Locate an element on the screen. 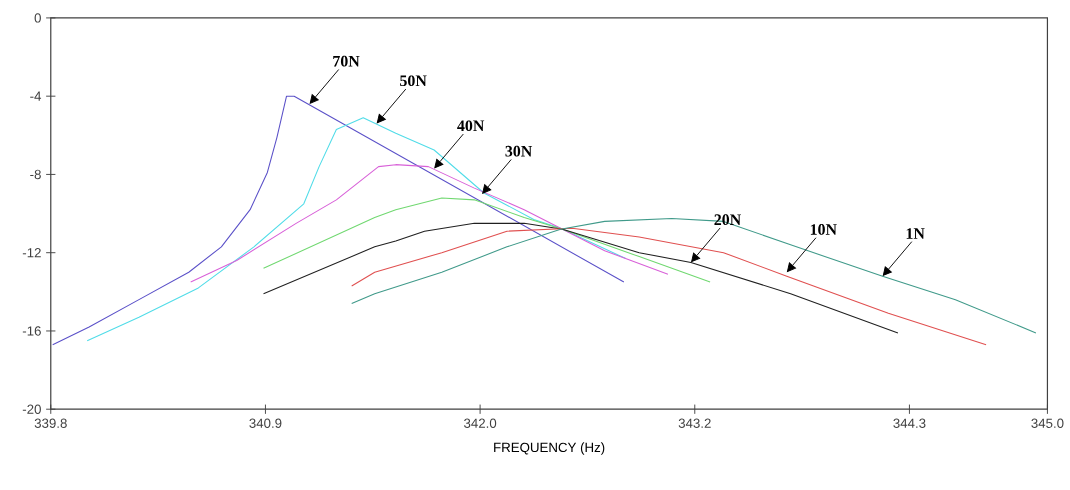 The width and height of the screenshot is (1070, 490). annotation: 40N is located at coordinates (471, 126).